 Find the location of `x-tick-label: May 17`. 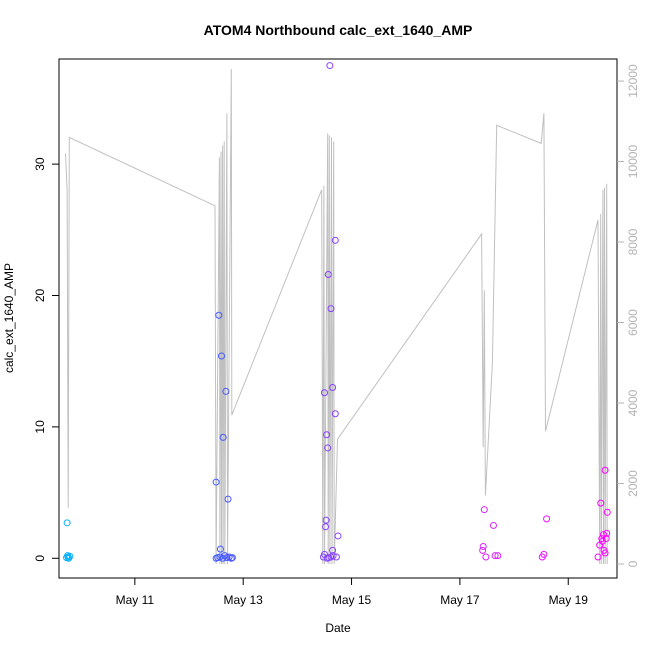

x-tick-label: May 17 is located at coordinates (460, 600).